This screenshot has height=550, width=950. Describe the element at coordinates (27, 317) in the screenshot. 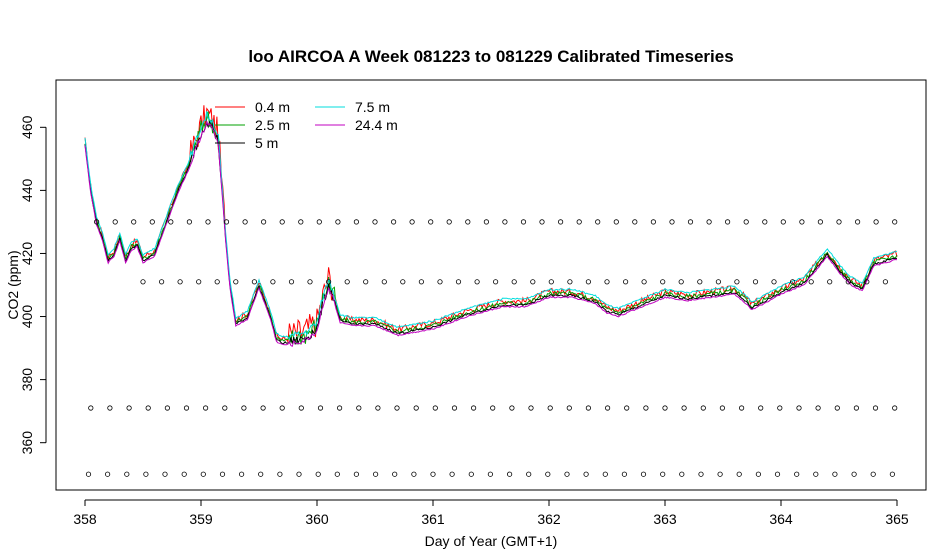

I see `y-tick-label: 400` at that location.